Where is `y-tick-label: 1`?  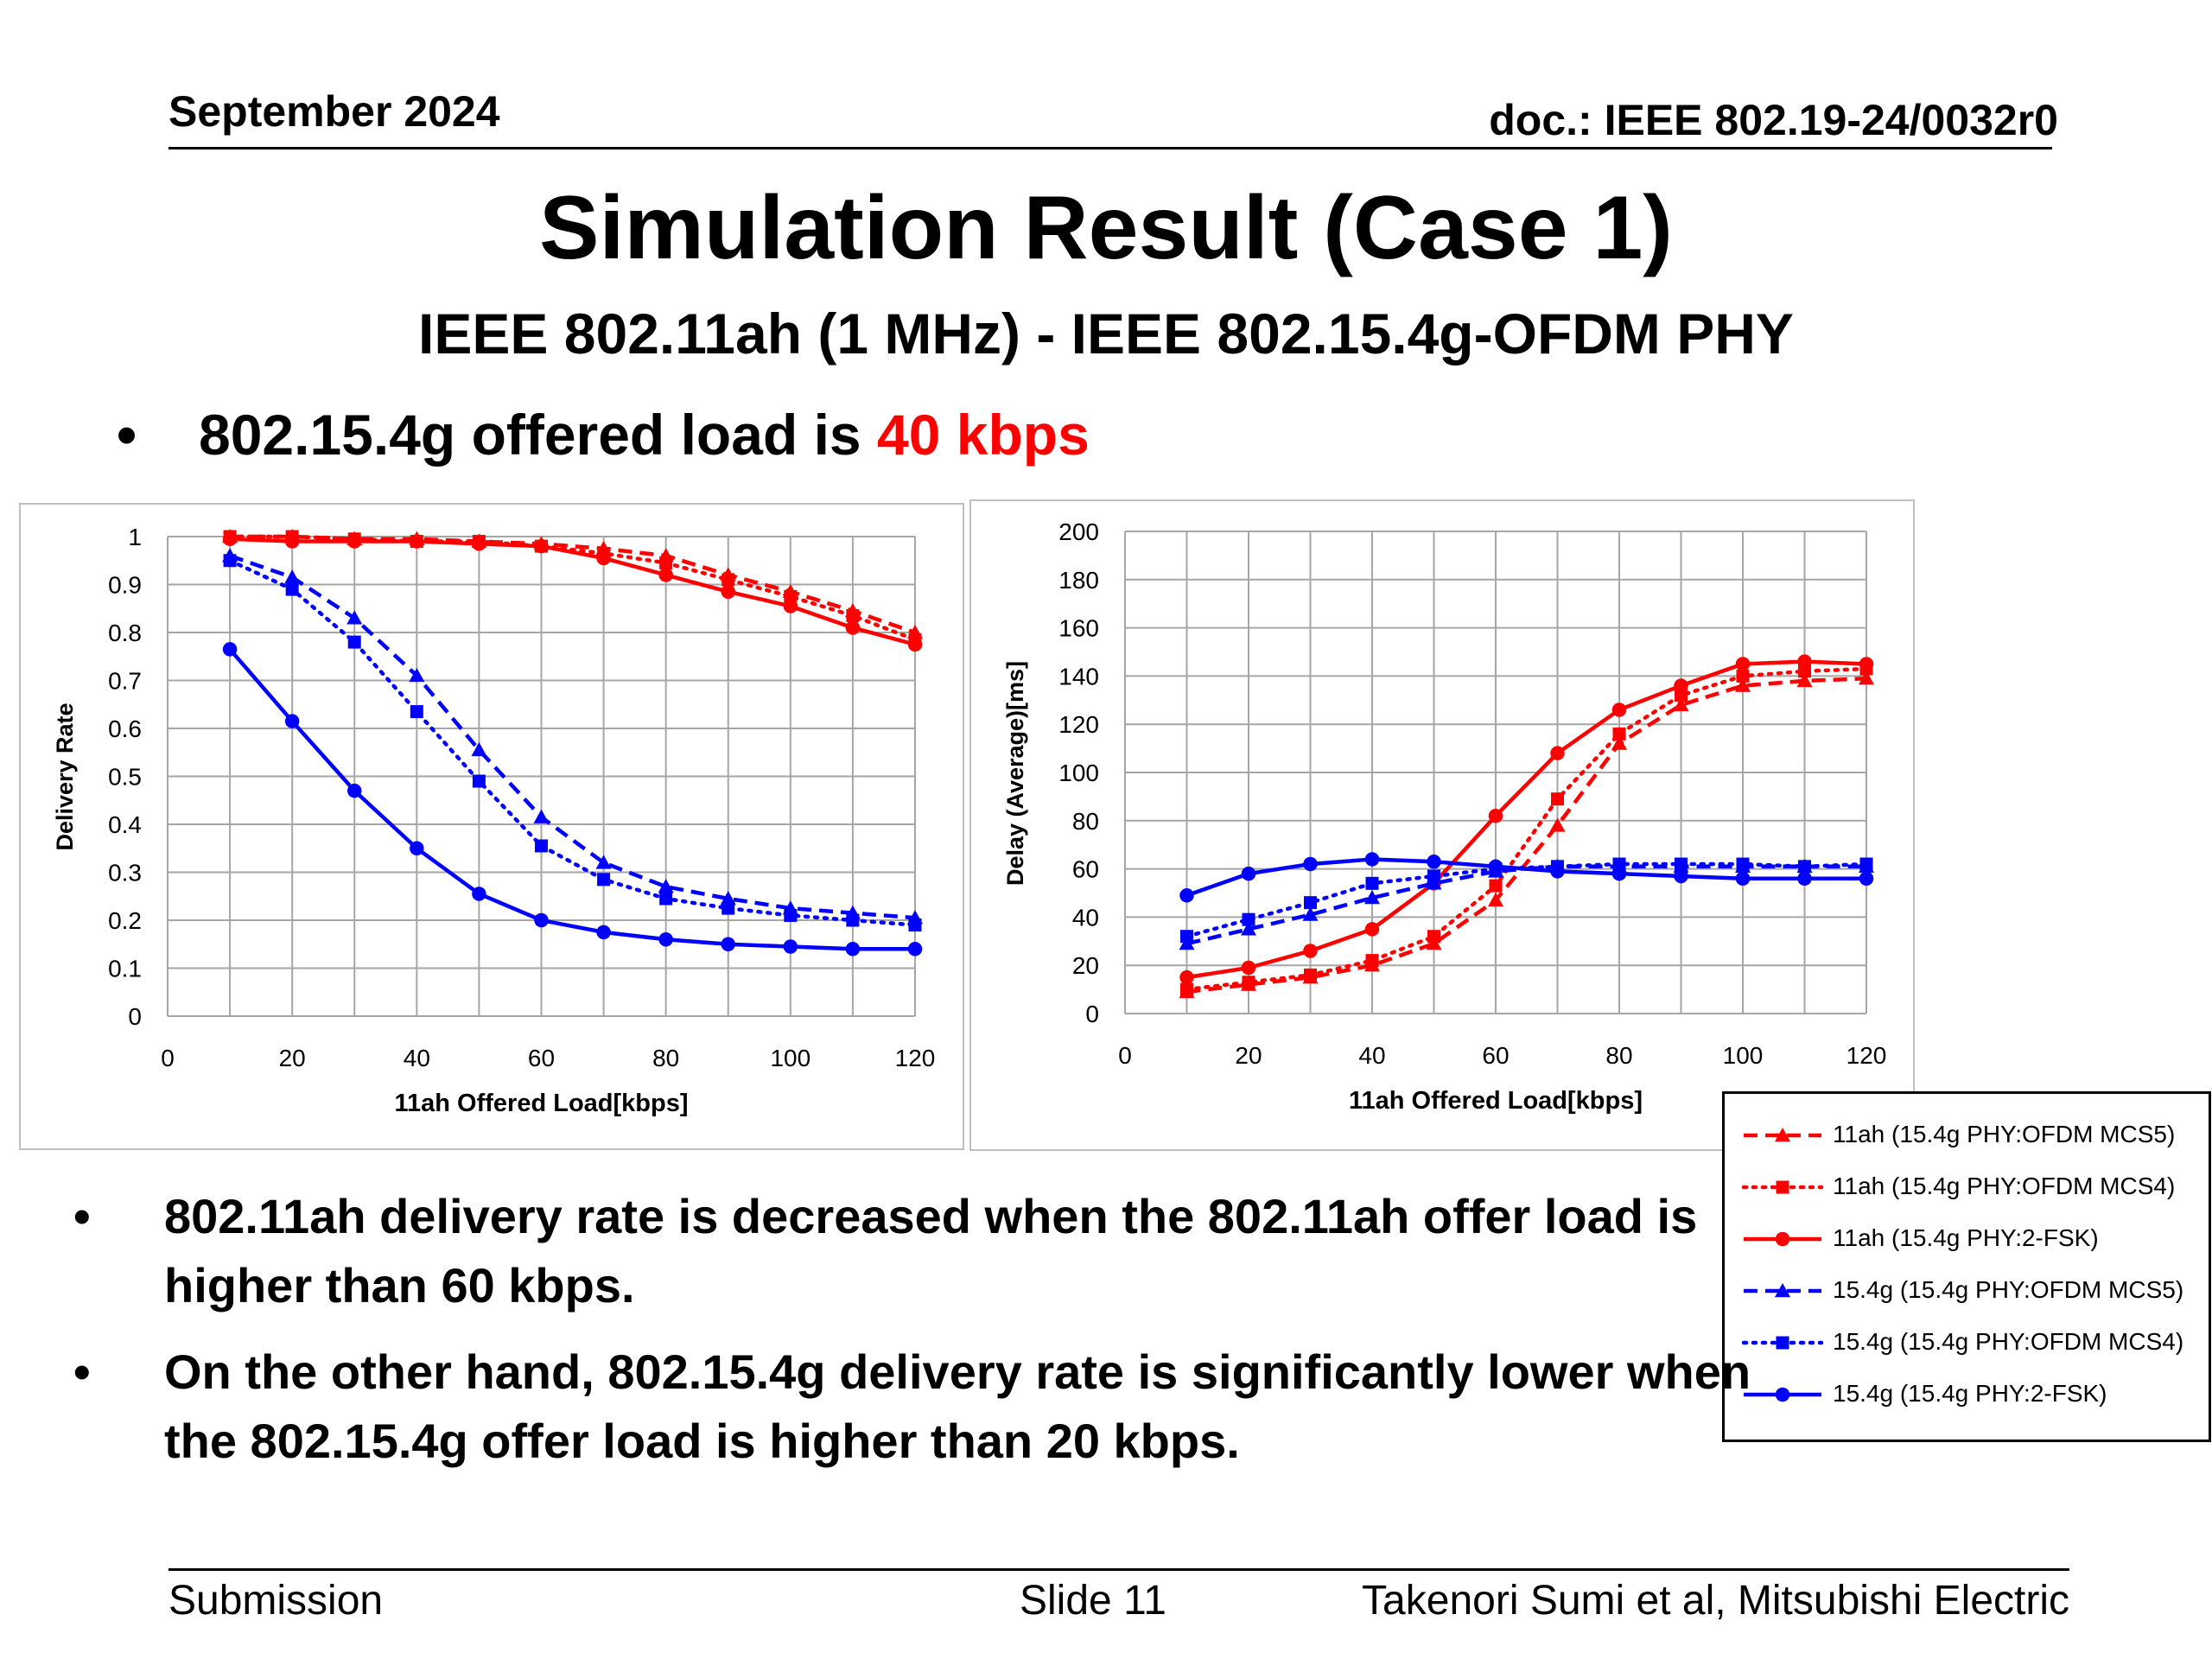
y-tick-label: 1 is located at coordinates (135, 537).